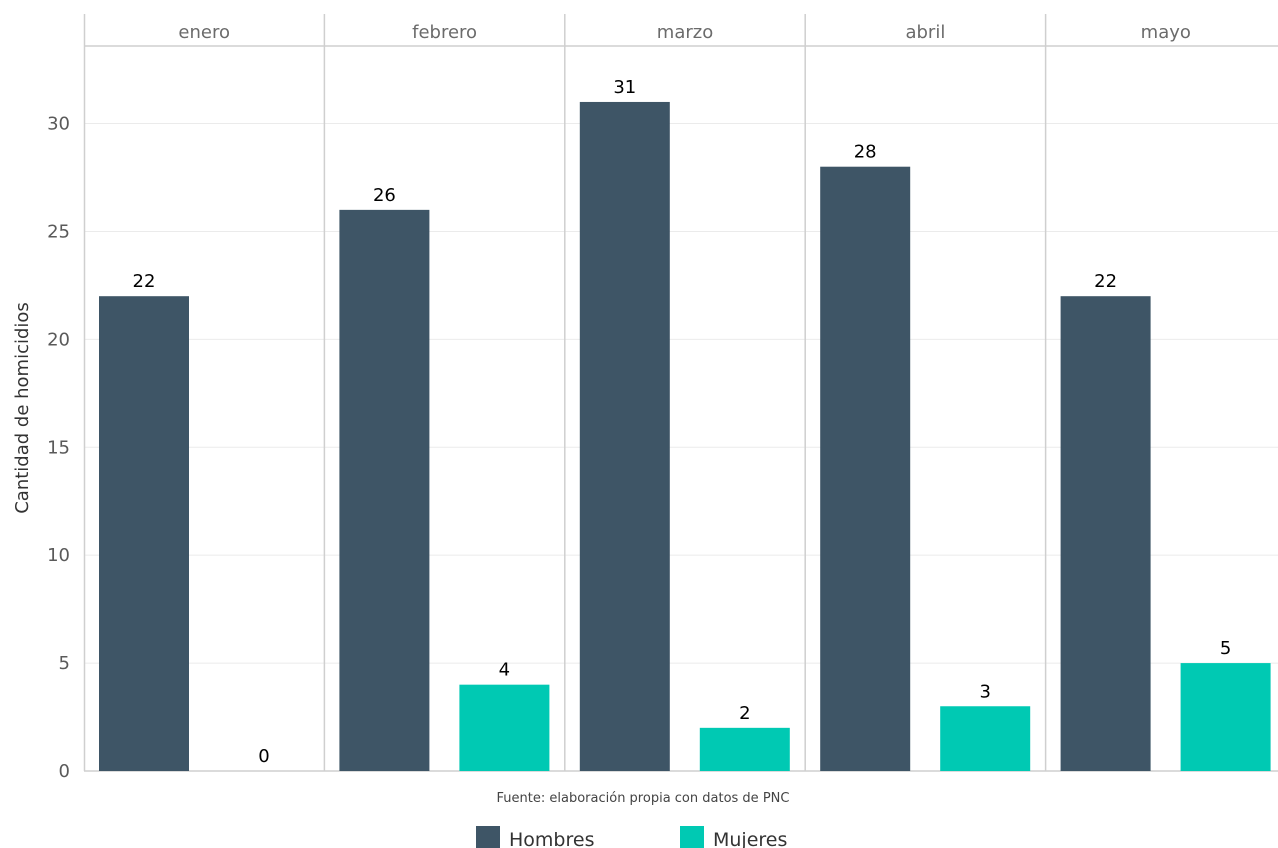  What do you see at coordinates (624, 87) in the screenshot?
I see `data-label-hombres-marzo: 31` at bounding box center [624, 87].